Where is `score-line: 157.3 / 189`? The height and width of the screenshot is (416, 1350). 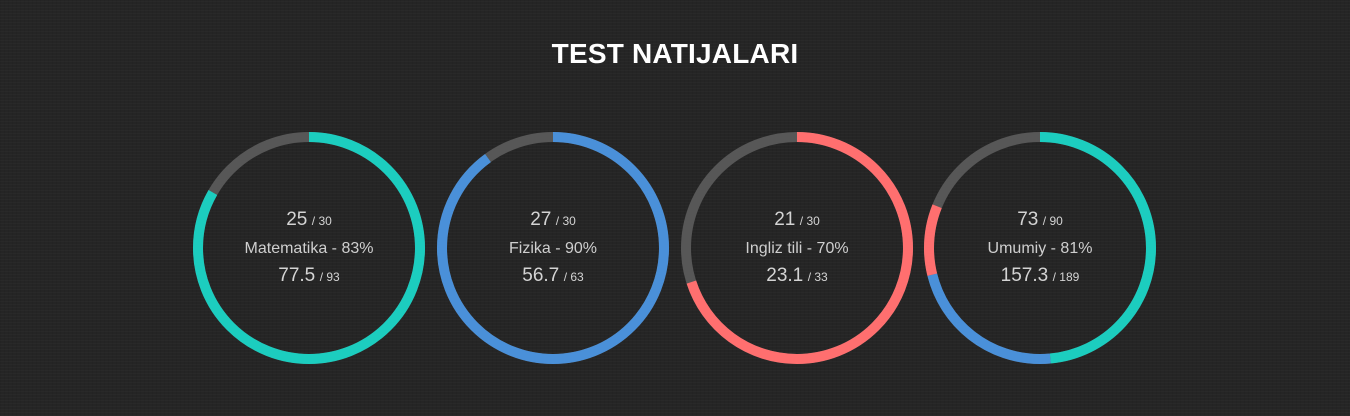
score-line: 157.3 / 189 is located at coordinates (1040, 276).